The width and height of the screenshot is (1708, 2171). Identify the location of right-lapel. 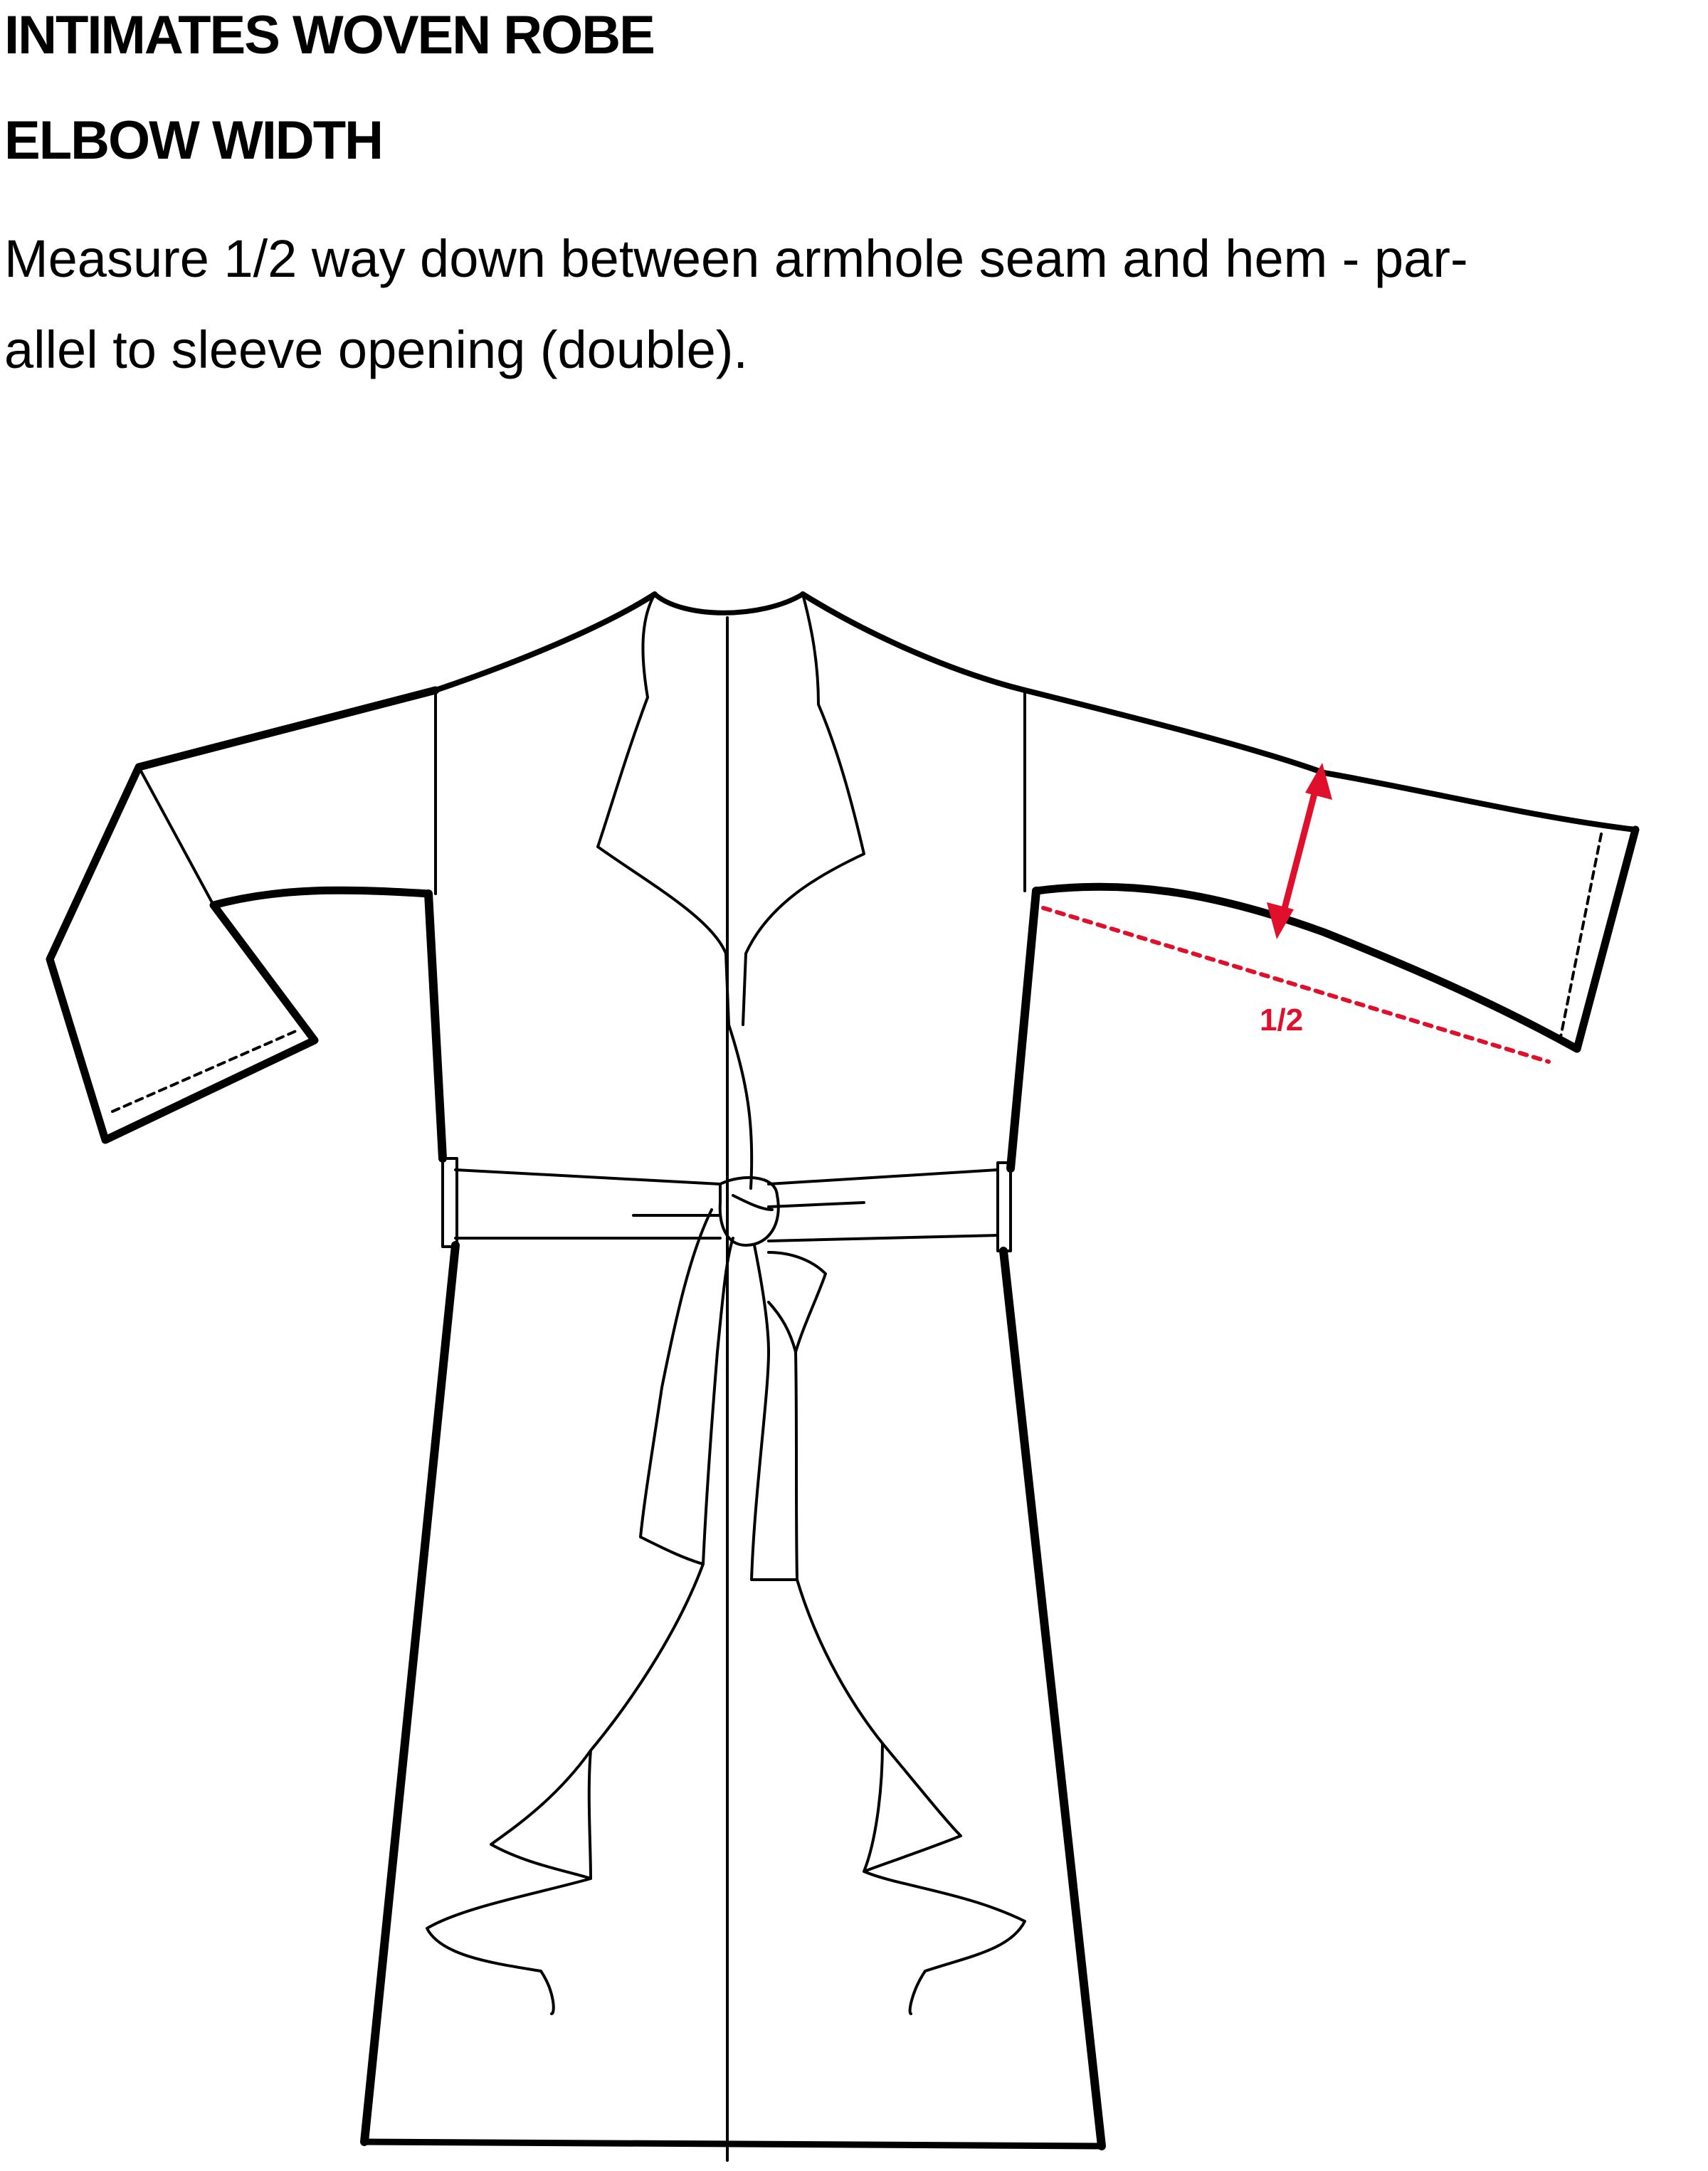
(804, 810).